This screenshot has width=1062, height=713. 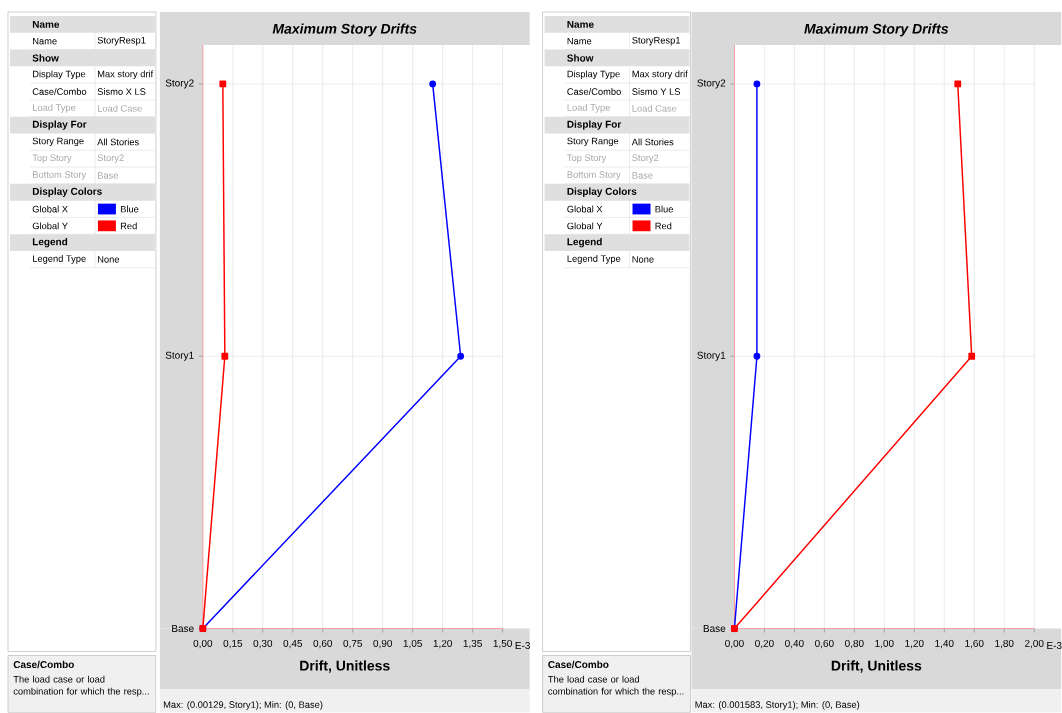 What do you see at coordinates (502, 644) in the screenshot?
I see `x-tick-label: 1,50` at bounding box center [502, 644].